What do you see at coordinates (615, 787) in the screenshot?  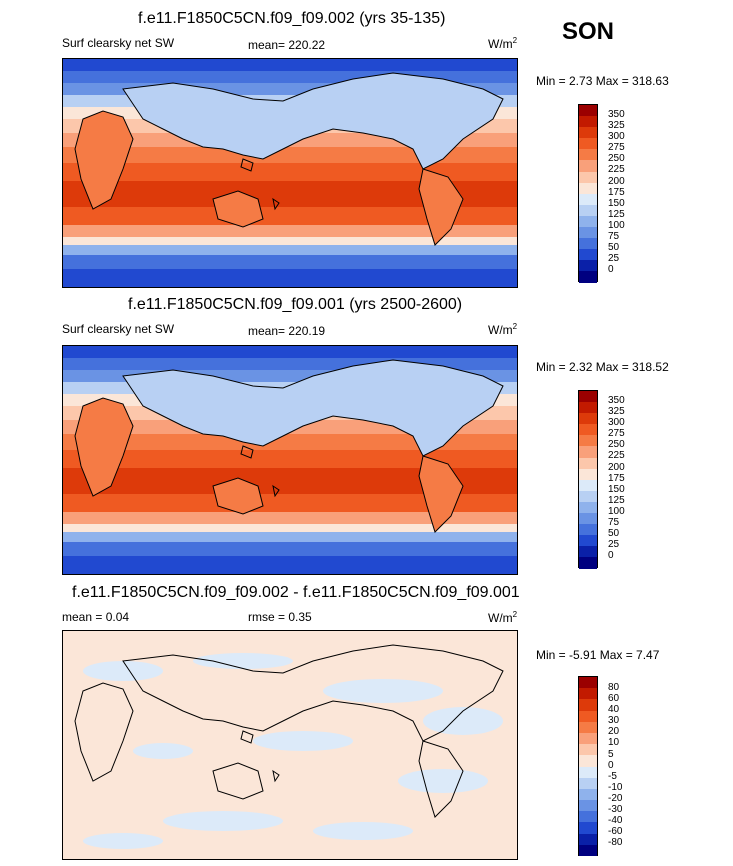 I see `panel3-tick-label: -10` at bounding box center [615, 787].